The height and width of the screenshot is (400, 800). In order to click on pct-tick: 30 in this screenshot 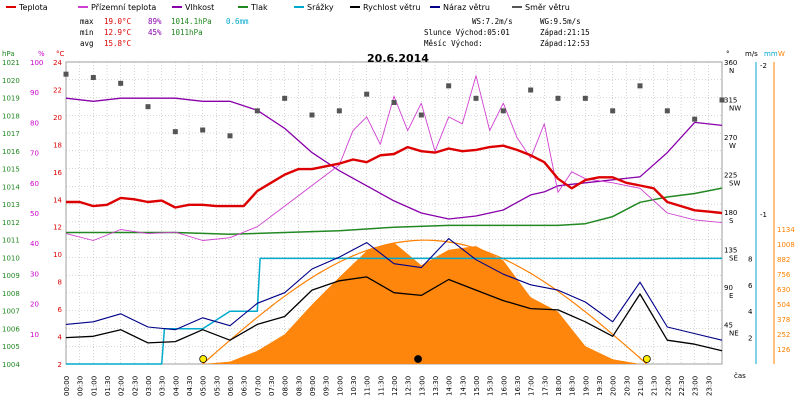, I will do `click(34, 274)`.